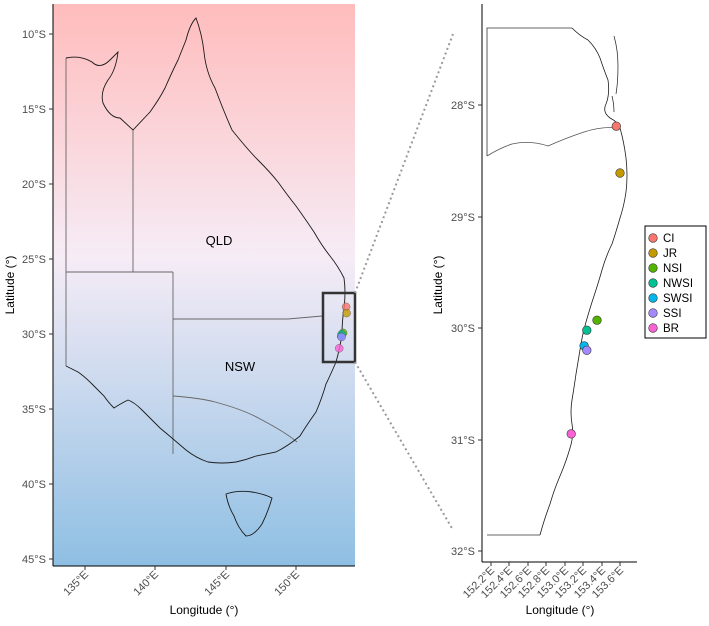 This screenshot has height=626, width=709. I want to click on y-tick-label: 20°S, so click(34, 185).